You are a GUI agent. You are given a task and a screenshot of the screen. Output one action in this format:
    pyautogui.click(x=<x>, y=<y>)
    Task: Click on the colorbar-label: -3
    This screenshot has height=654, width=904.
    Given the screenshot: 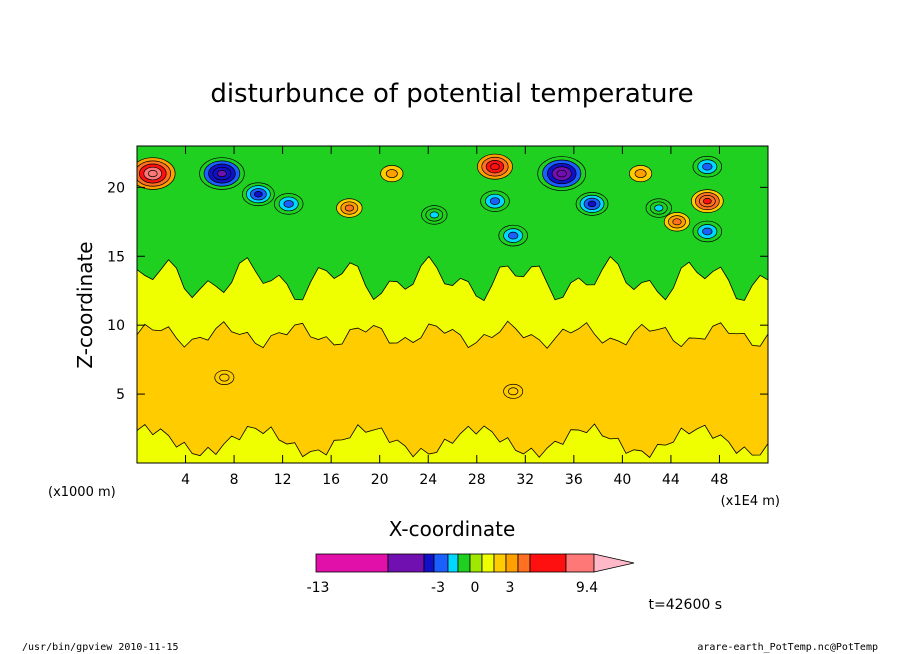 What is the action you would take?
    pyautogui.click(x=438, y=588)
    